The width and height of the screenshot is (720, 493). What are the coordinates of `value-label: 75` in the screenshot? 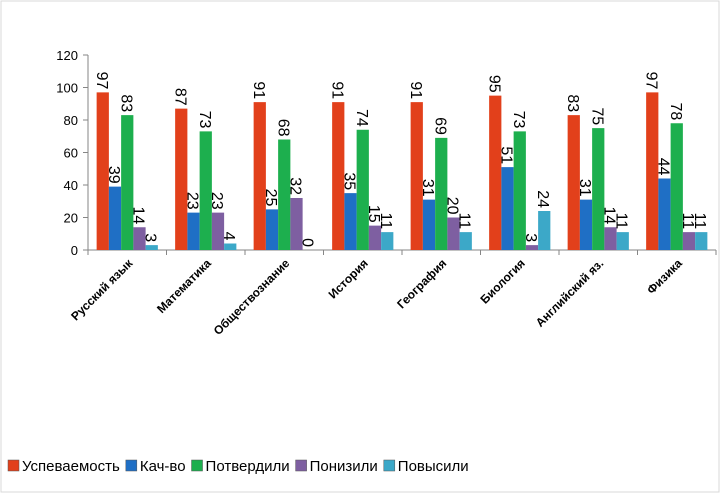 It's located at (596, 116).